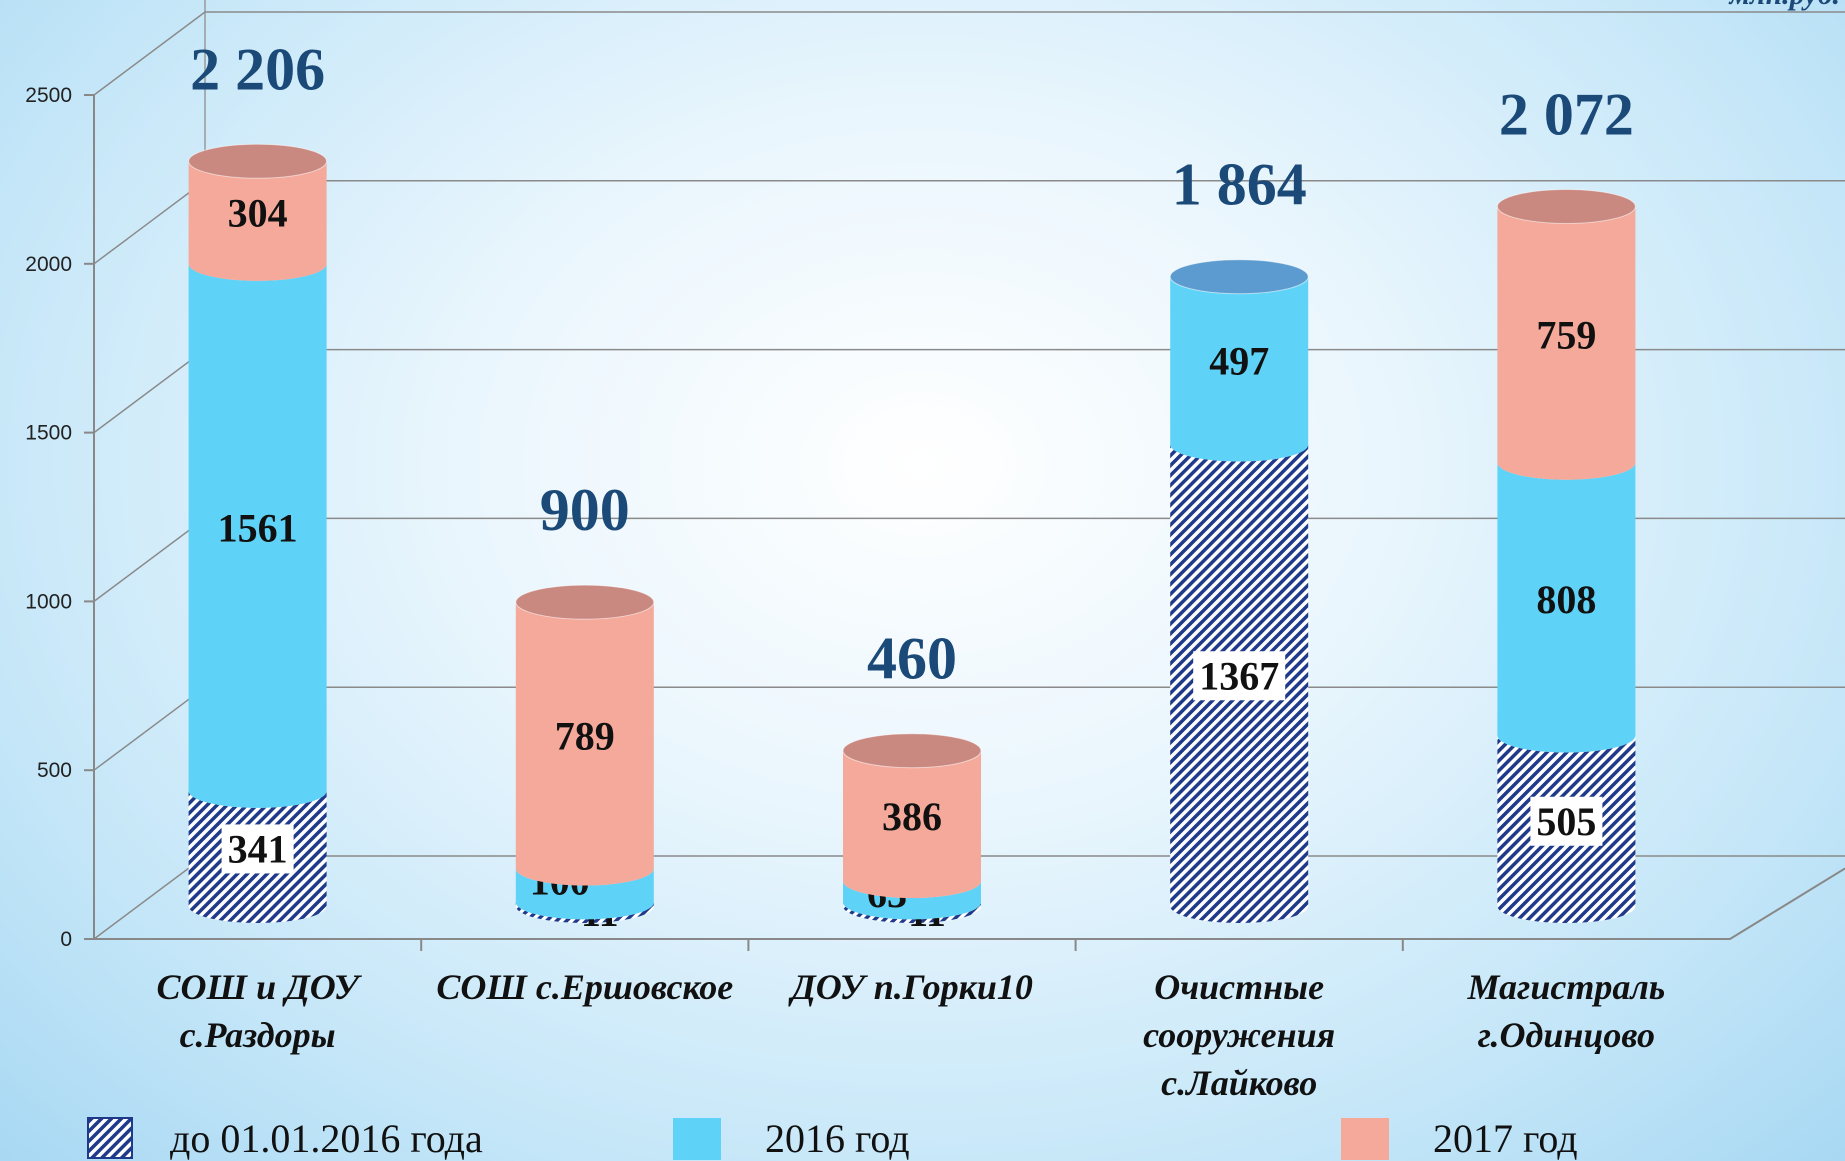  Describe the element at coordinates (585, 987) in the screenshot. I see `x-tick-label: СОШ с.Ершовское` at that location.